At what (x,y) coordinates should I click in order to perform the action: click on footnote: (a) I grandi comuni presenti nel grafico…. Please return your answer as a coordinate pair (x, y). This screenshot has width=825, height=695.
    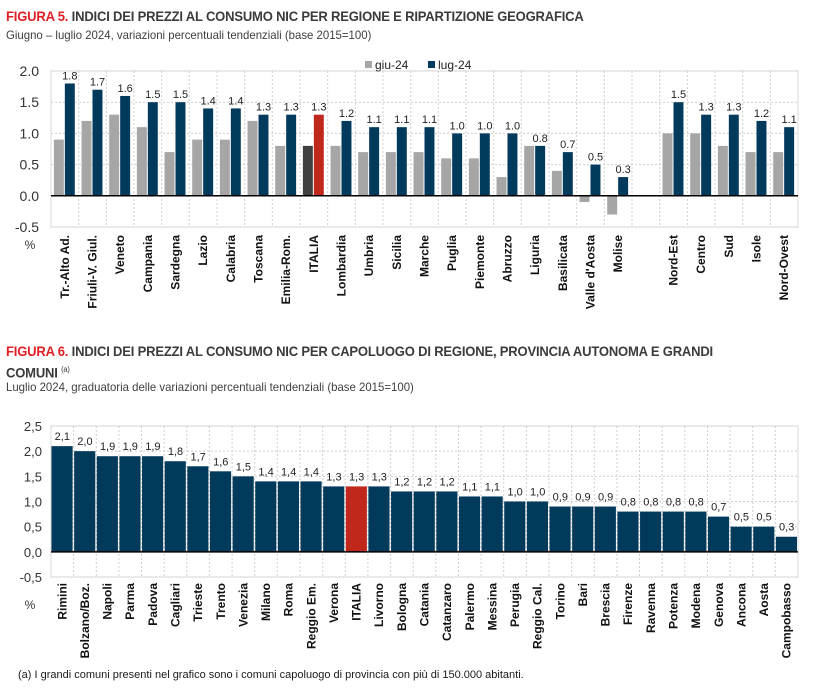
    Looking at the image, I should click on (271, 675).